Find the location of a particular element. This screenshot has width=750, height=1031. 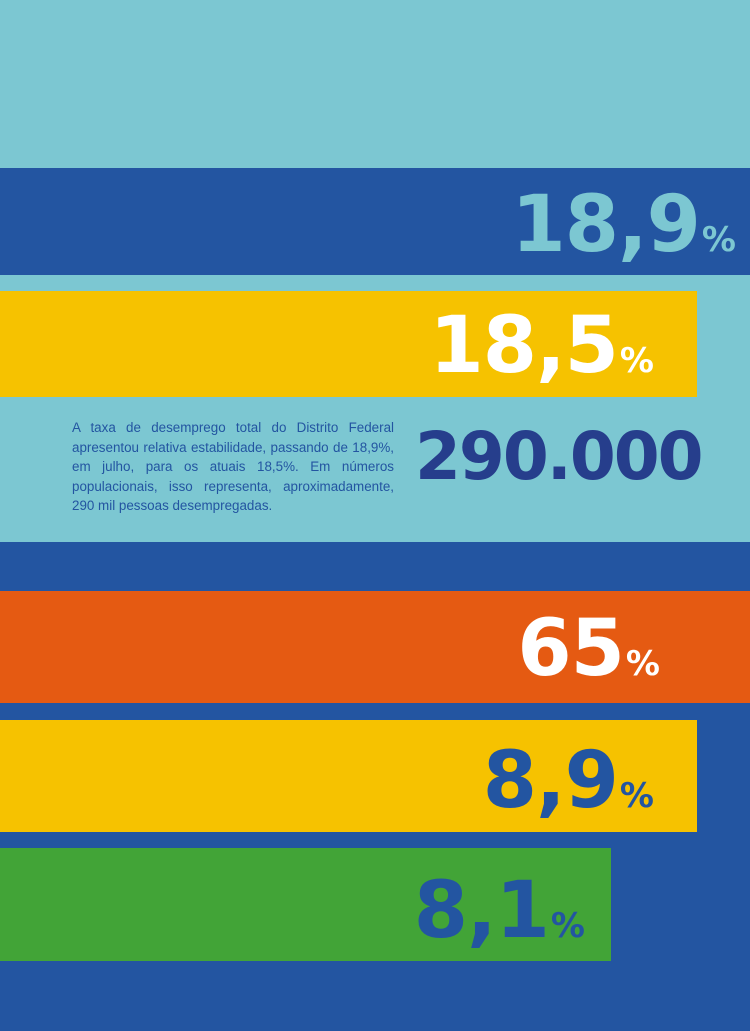

stat-18-9-percent: 18,9% is located at coordinates (623, 225).